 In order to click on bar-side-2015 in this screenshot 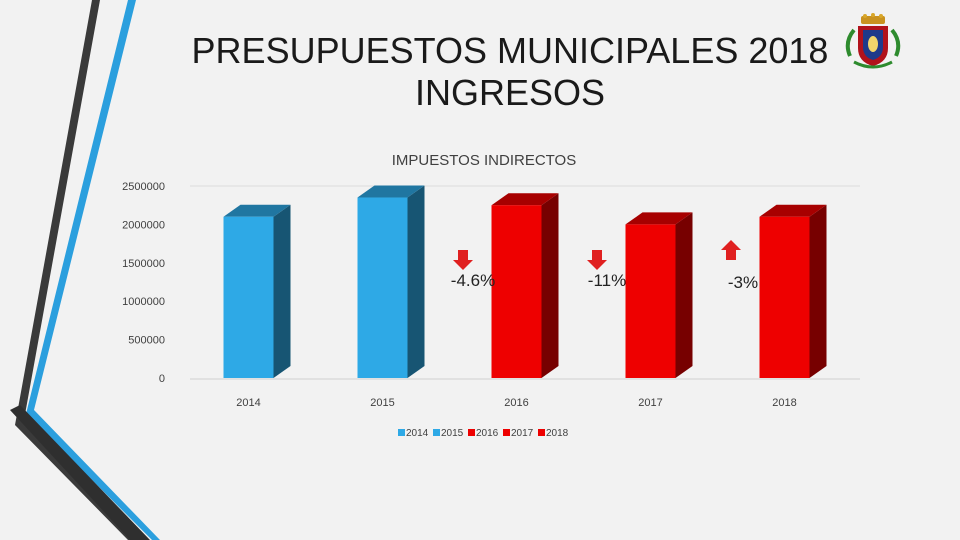, I will do `click(416, 281)`.